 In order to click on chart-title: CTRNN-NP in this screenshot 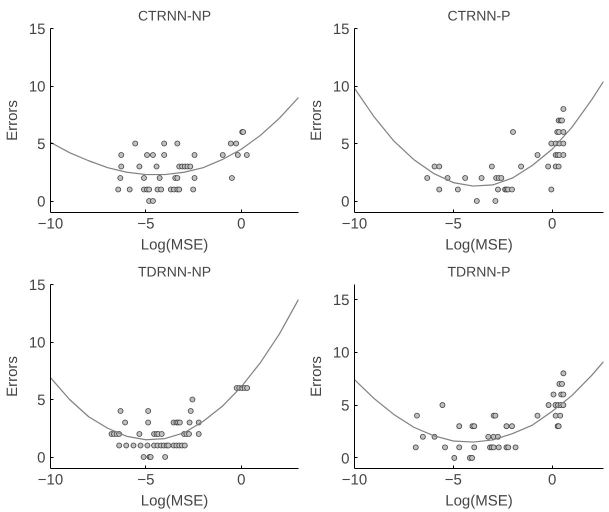, I will do `click(175, 16)`.